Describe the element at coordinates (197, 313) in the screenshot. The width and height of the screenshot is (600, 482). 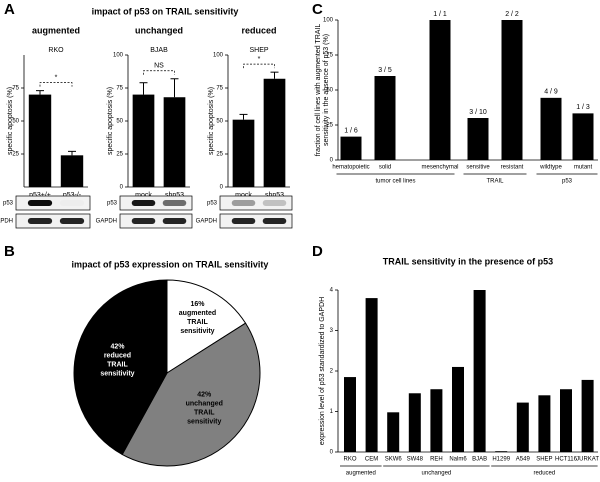
I see `slice-label: augmented` at that location.